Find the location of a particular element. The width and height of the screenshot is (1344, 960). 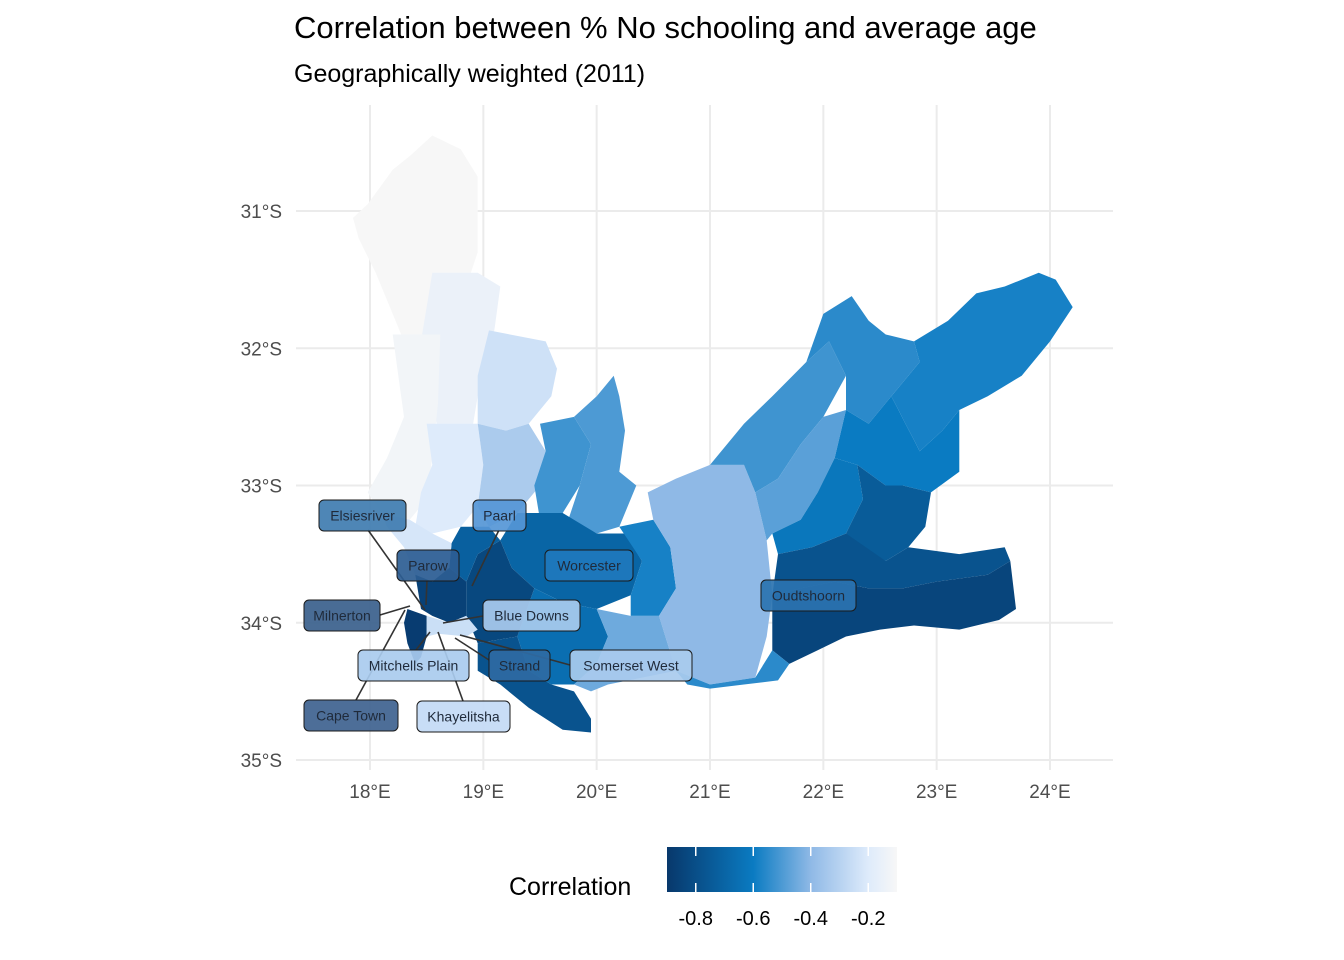

map-label-text: Paarl is located at coordinates (499, 516).